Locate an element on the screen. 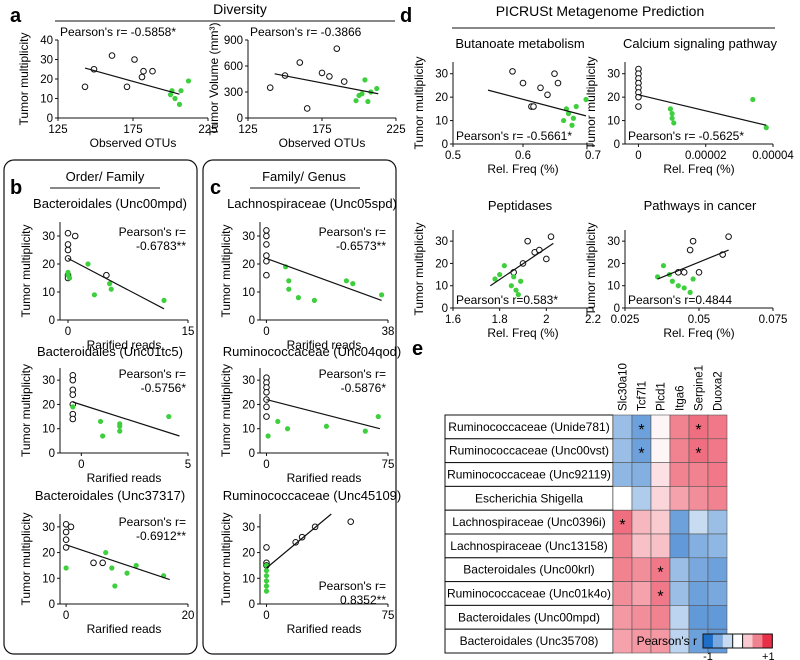 The width and height of the screenshot is (800, 660). pearson-annotation: Pearson's r= -0.6573** is located at coordinates (353, 239).